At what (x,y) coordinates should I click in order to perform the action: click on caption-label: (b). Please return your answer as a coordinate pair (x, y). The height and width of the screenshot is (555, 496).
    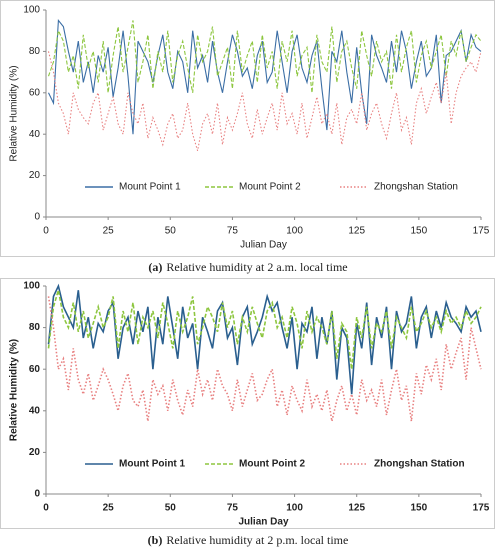
    Looking at the image, I should click on (155, 540).